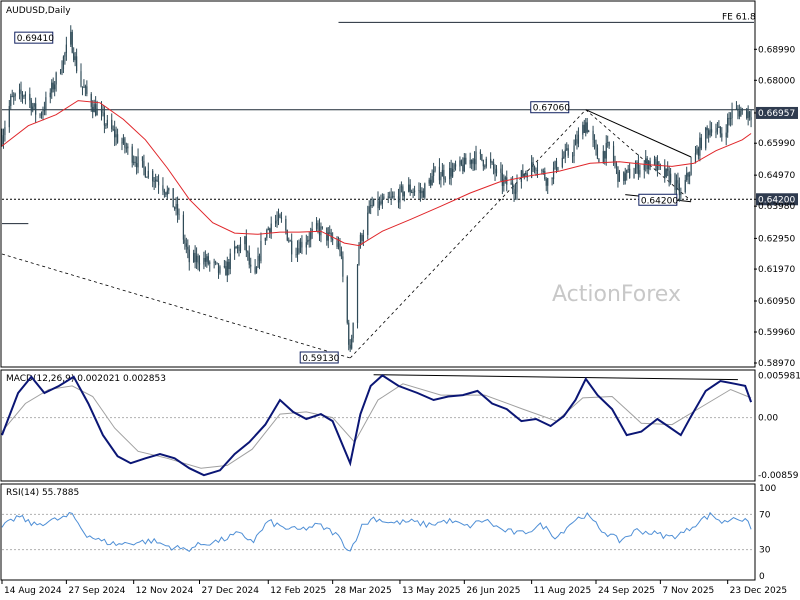 The image size is (800, 600). Describe the element at coordinates (759, 591) in the screenshot. I see `x-axis-label: 23 Dec 2025` at that location.